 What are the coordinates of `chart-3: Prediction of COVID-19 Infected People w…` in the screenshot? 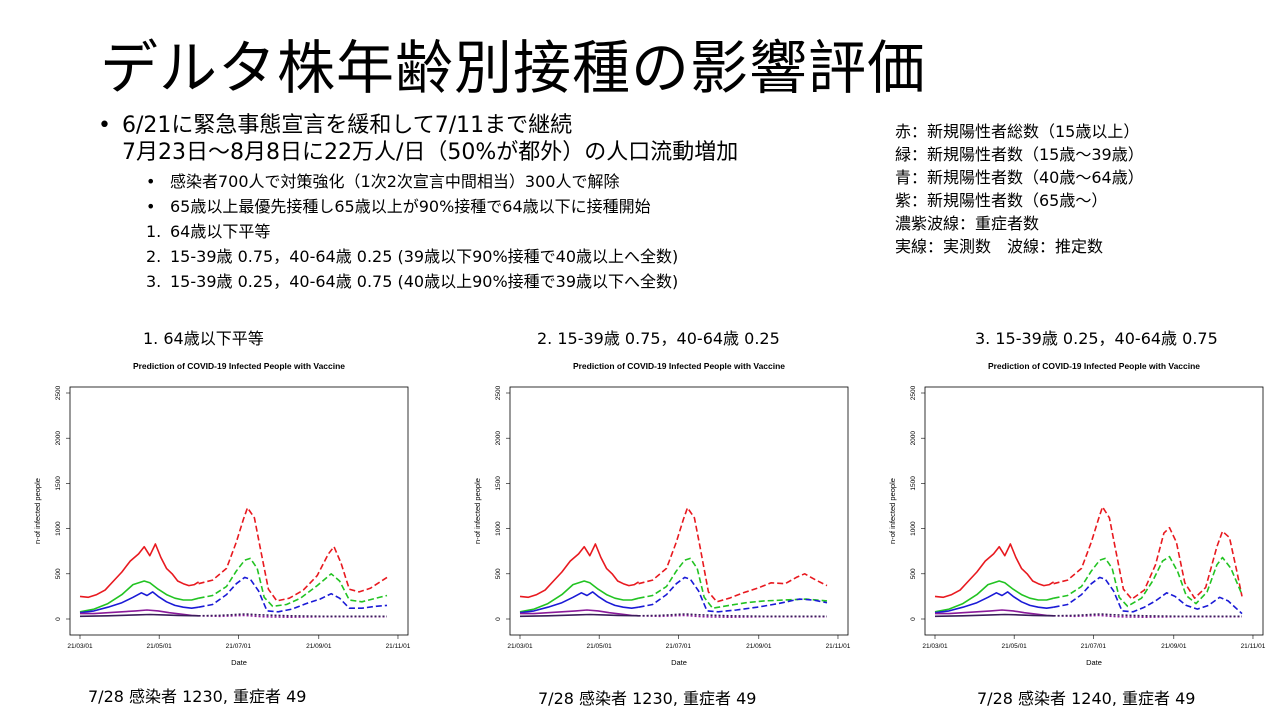 It's located at (1077, 514).